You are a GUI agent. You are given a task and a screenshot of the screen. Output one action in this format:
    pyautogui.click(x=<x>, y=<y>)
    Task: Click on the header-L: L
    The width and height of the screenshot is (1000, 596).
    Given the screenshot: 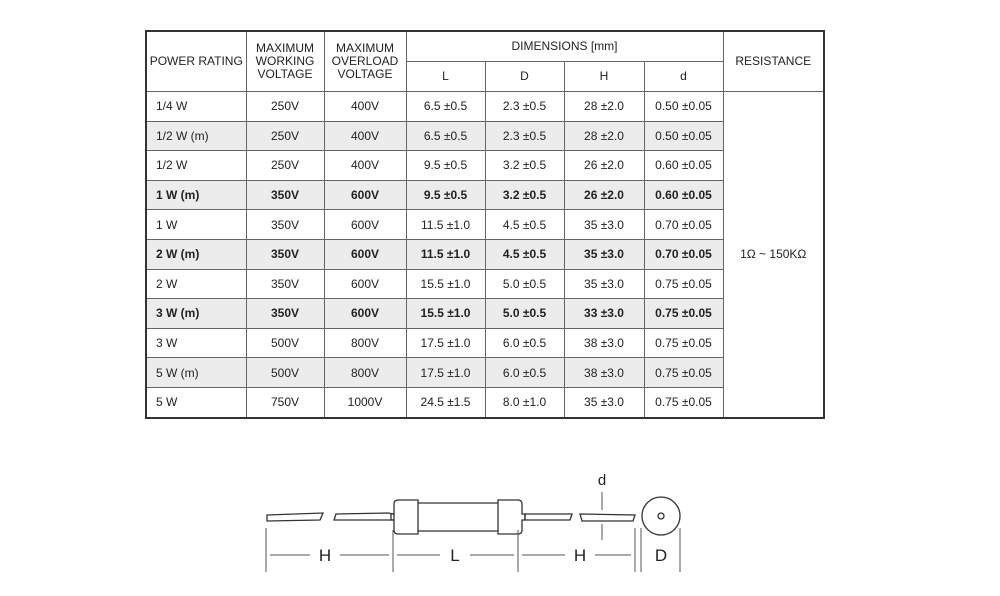 What is the action you would take?
    pyautogui.click(x=445, y=76)
    